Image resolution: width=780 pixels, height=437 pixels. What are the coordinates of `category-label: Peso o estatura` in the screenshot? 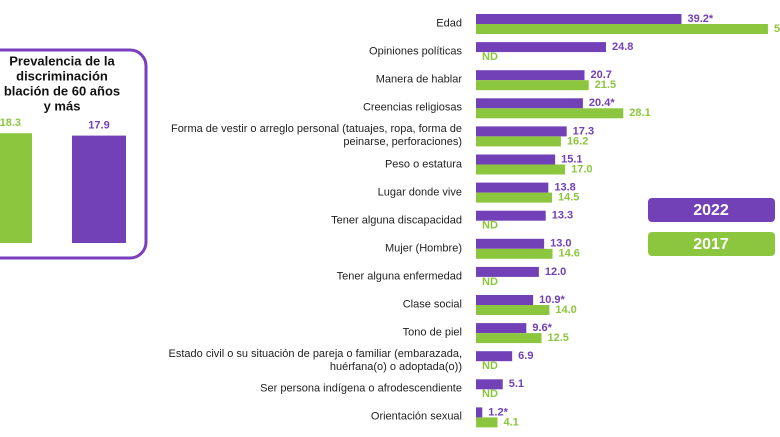 It's located at (423, 164).